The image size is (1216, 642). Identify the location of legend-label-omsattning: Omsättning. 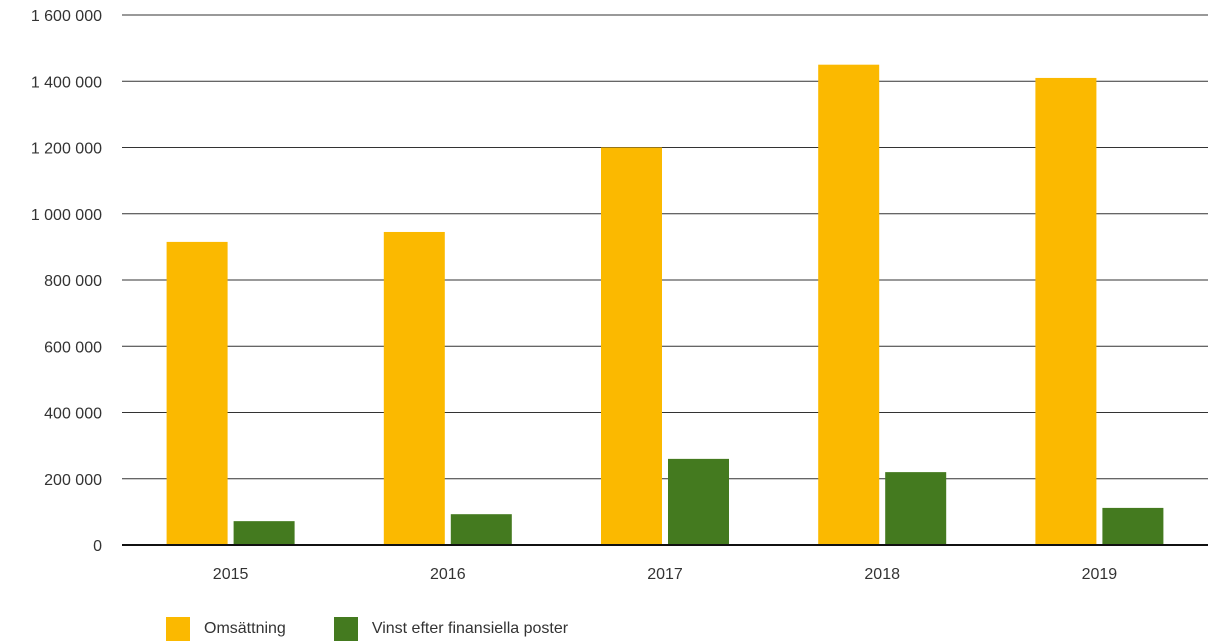
(245, 628).